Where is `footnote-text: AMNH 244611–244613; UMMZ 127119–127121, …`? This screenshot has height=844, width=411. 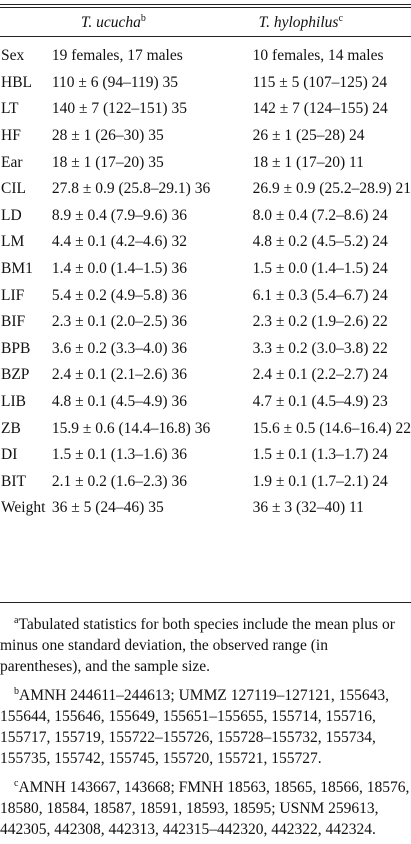
footnote-text: AMNH 244611–244613; UMMZ 127119–127121, … is located at coordinates (194, 727).